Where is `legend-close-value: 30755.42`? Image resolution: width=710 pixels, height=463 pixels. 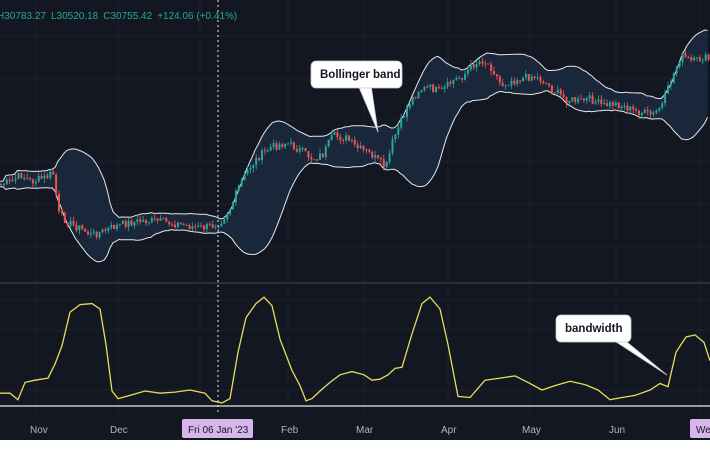
legend-close-value: 30755.42 is located at coordinates (131, 16).